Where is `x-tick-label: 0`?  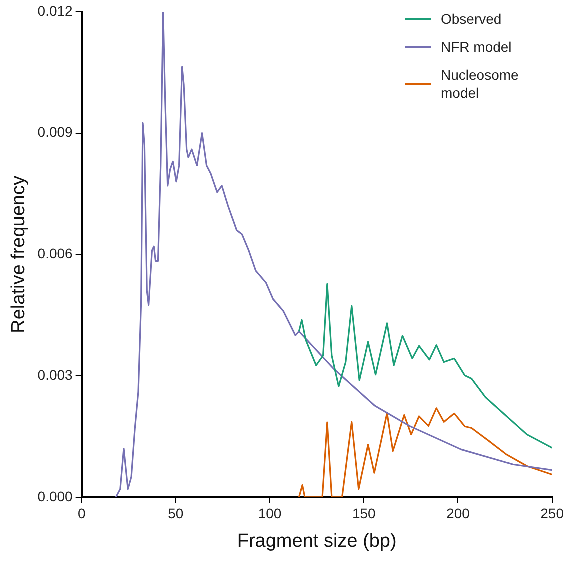 x-tick-label: 0 is located at coordinates (82, 514).